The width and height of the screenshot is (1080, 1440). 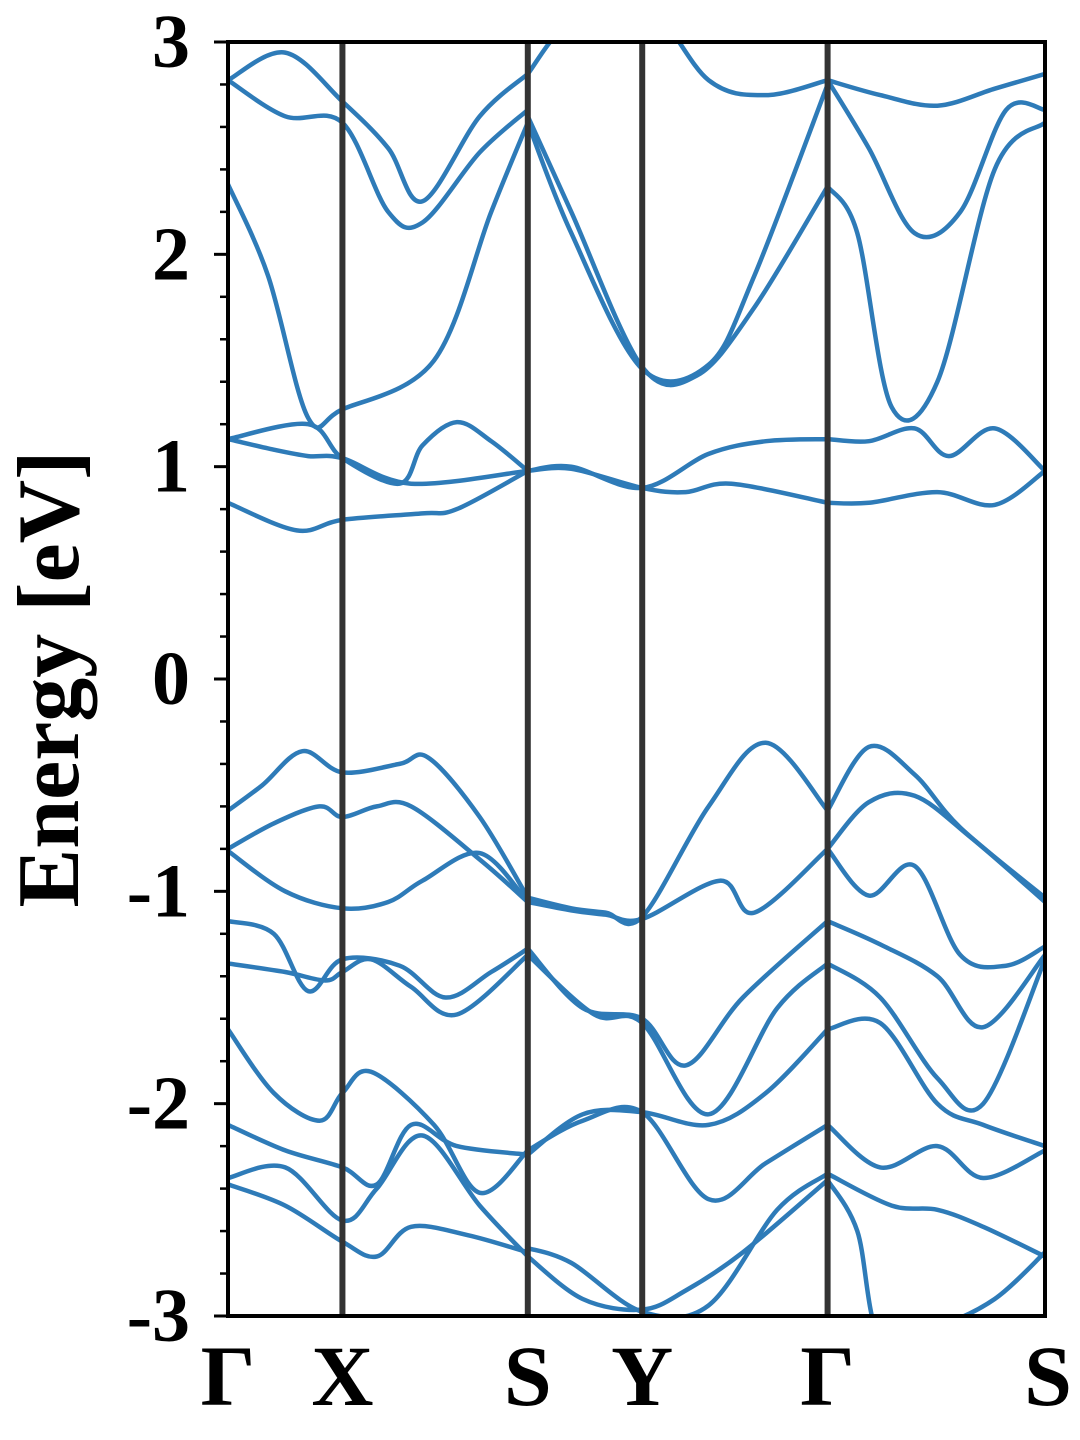 I want to click on y-tick-label: 1, so click(x=171, y=467).